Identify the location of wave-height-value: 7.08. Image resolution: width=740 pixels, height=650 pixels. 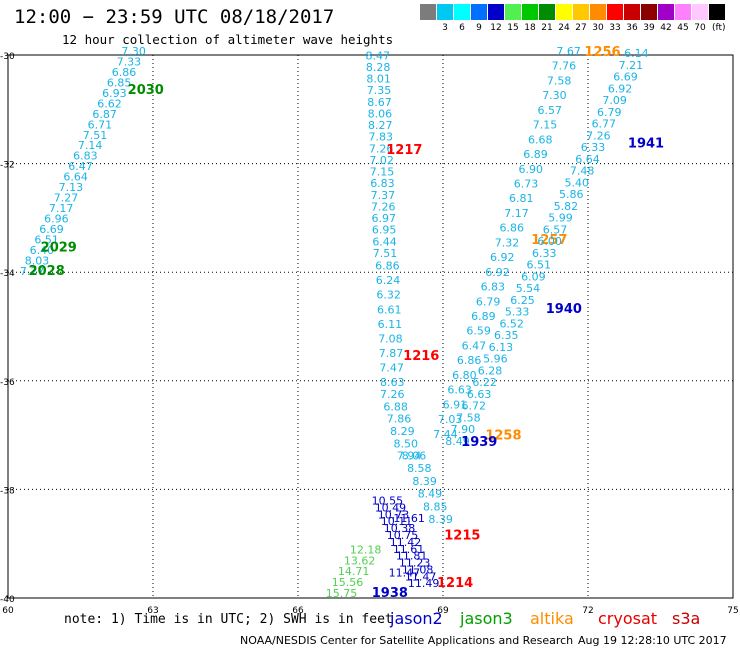
(390, 338).